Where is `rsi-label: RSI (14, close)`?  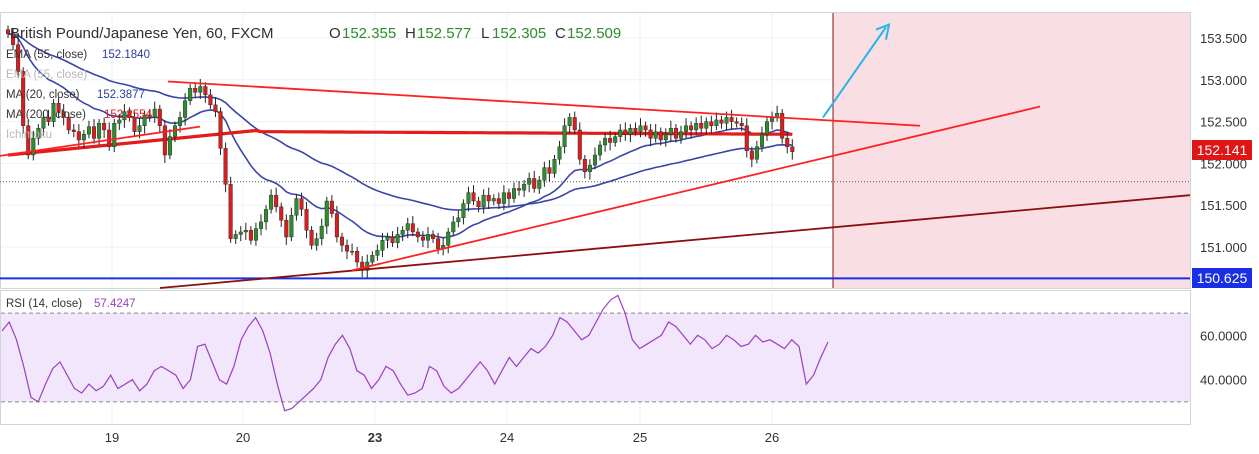
rsi-label: RSI (14, close) is located at coordinates (44, 304).